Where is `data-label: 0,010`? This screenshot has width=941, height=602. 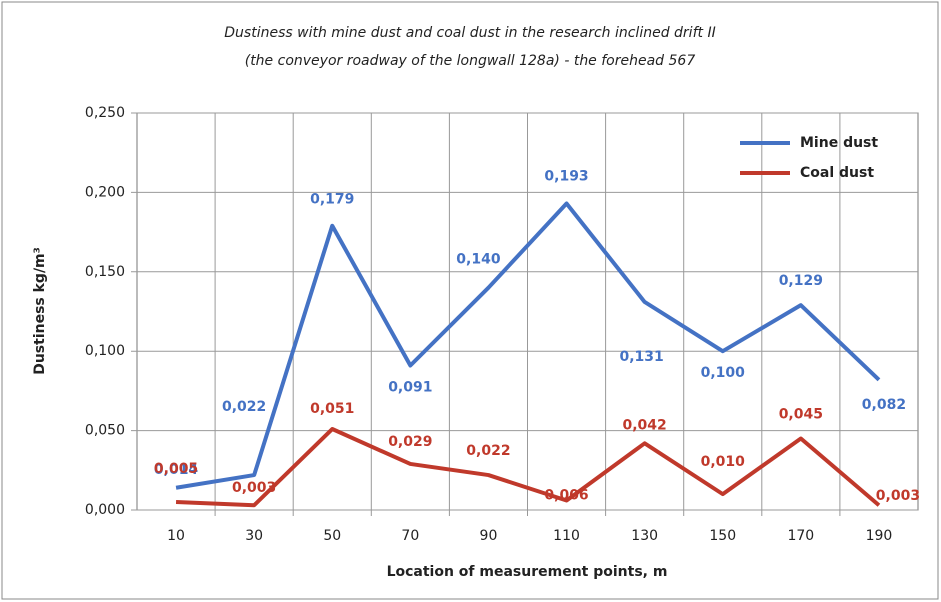 data-label: 0,010 is located at coordinates (723, 462).